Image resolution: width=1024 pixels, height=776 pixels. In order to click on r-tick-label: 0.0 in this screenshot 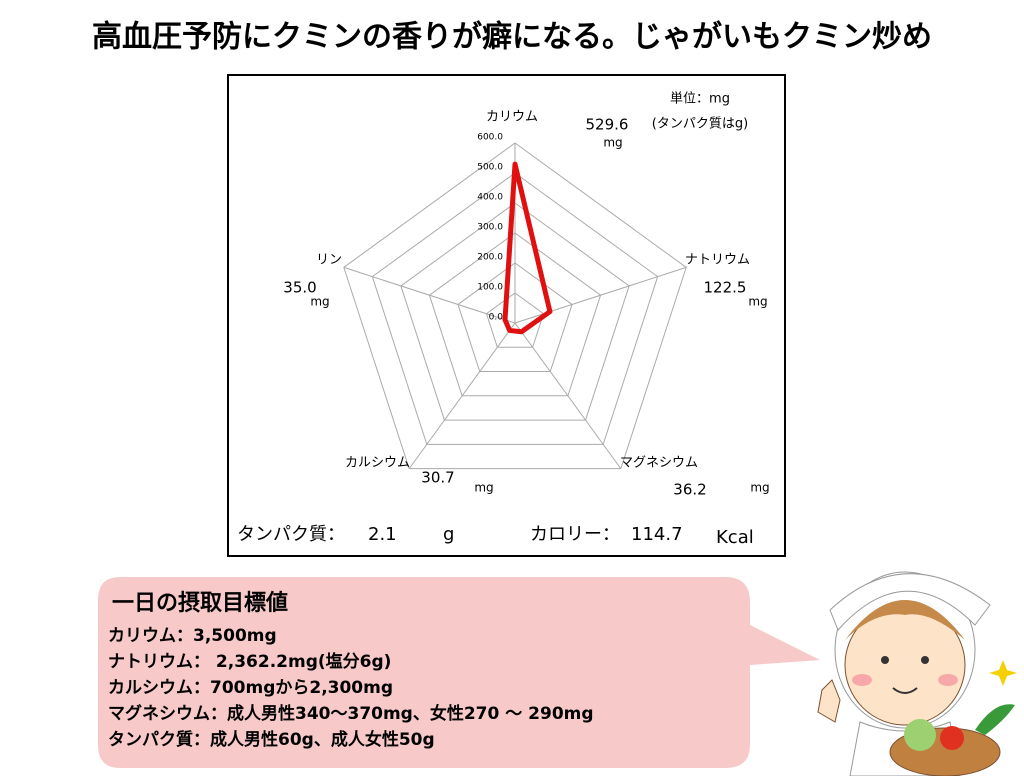, I will do `click(496, 318)`.